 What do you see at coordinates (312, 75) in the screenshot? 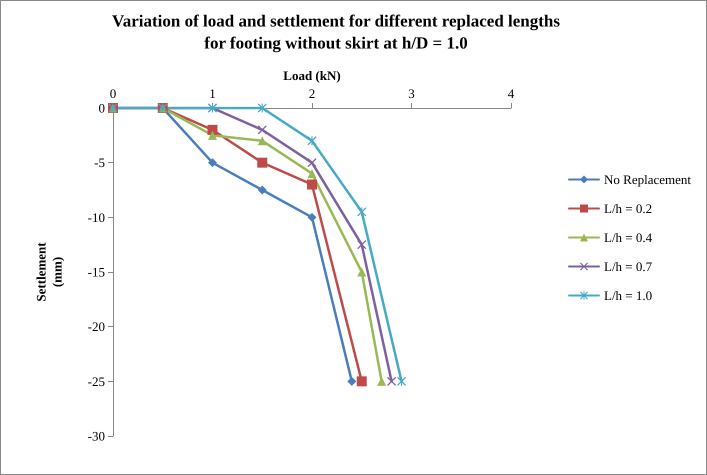
I see `x-axis-title: Load (kN)` at bounding box center [312, 75].